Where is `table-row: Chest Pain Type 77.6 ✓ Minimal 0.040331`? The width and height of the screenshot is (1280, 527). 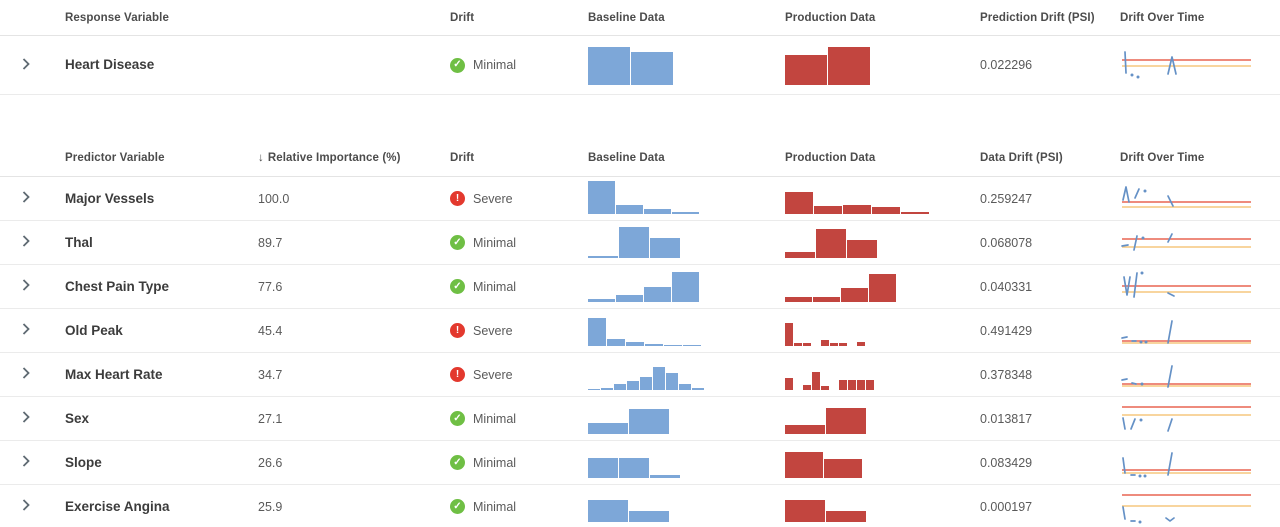 table-row: Chest Pain Type 77.6 ✓ Minimal 0.040331 is located at coordinates (640, 287).